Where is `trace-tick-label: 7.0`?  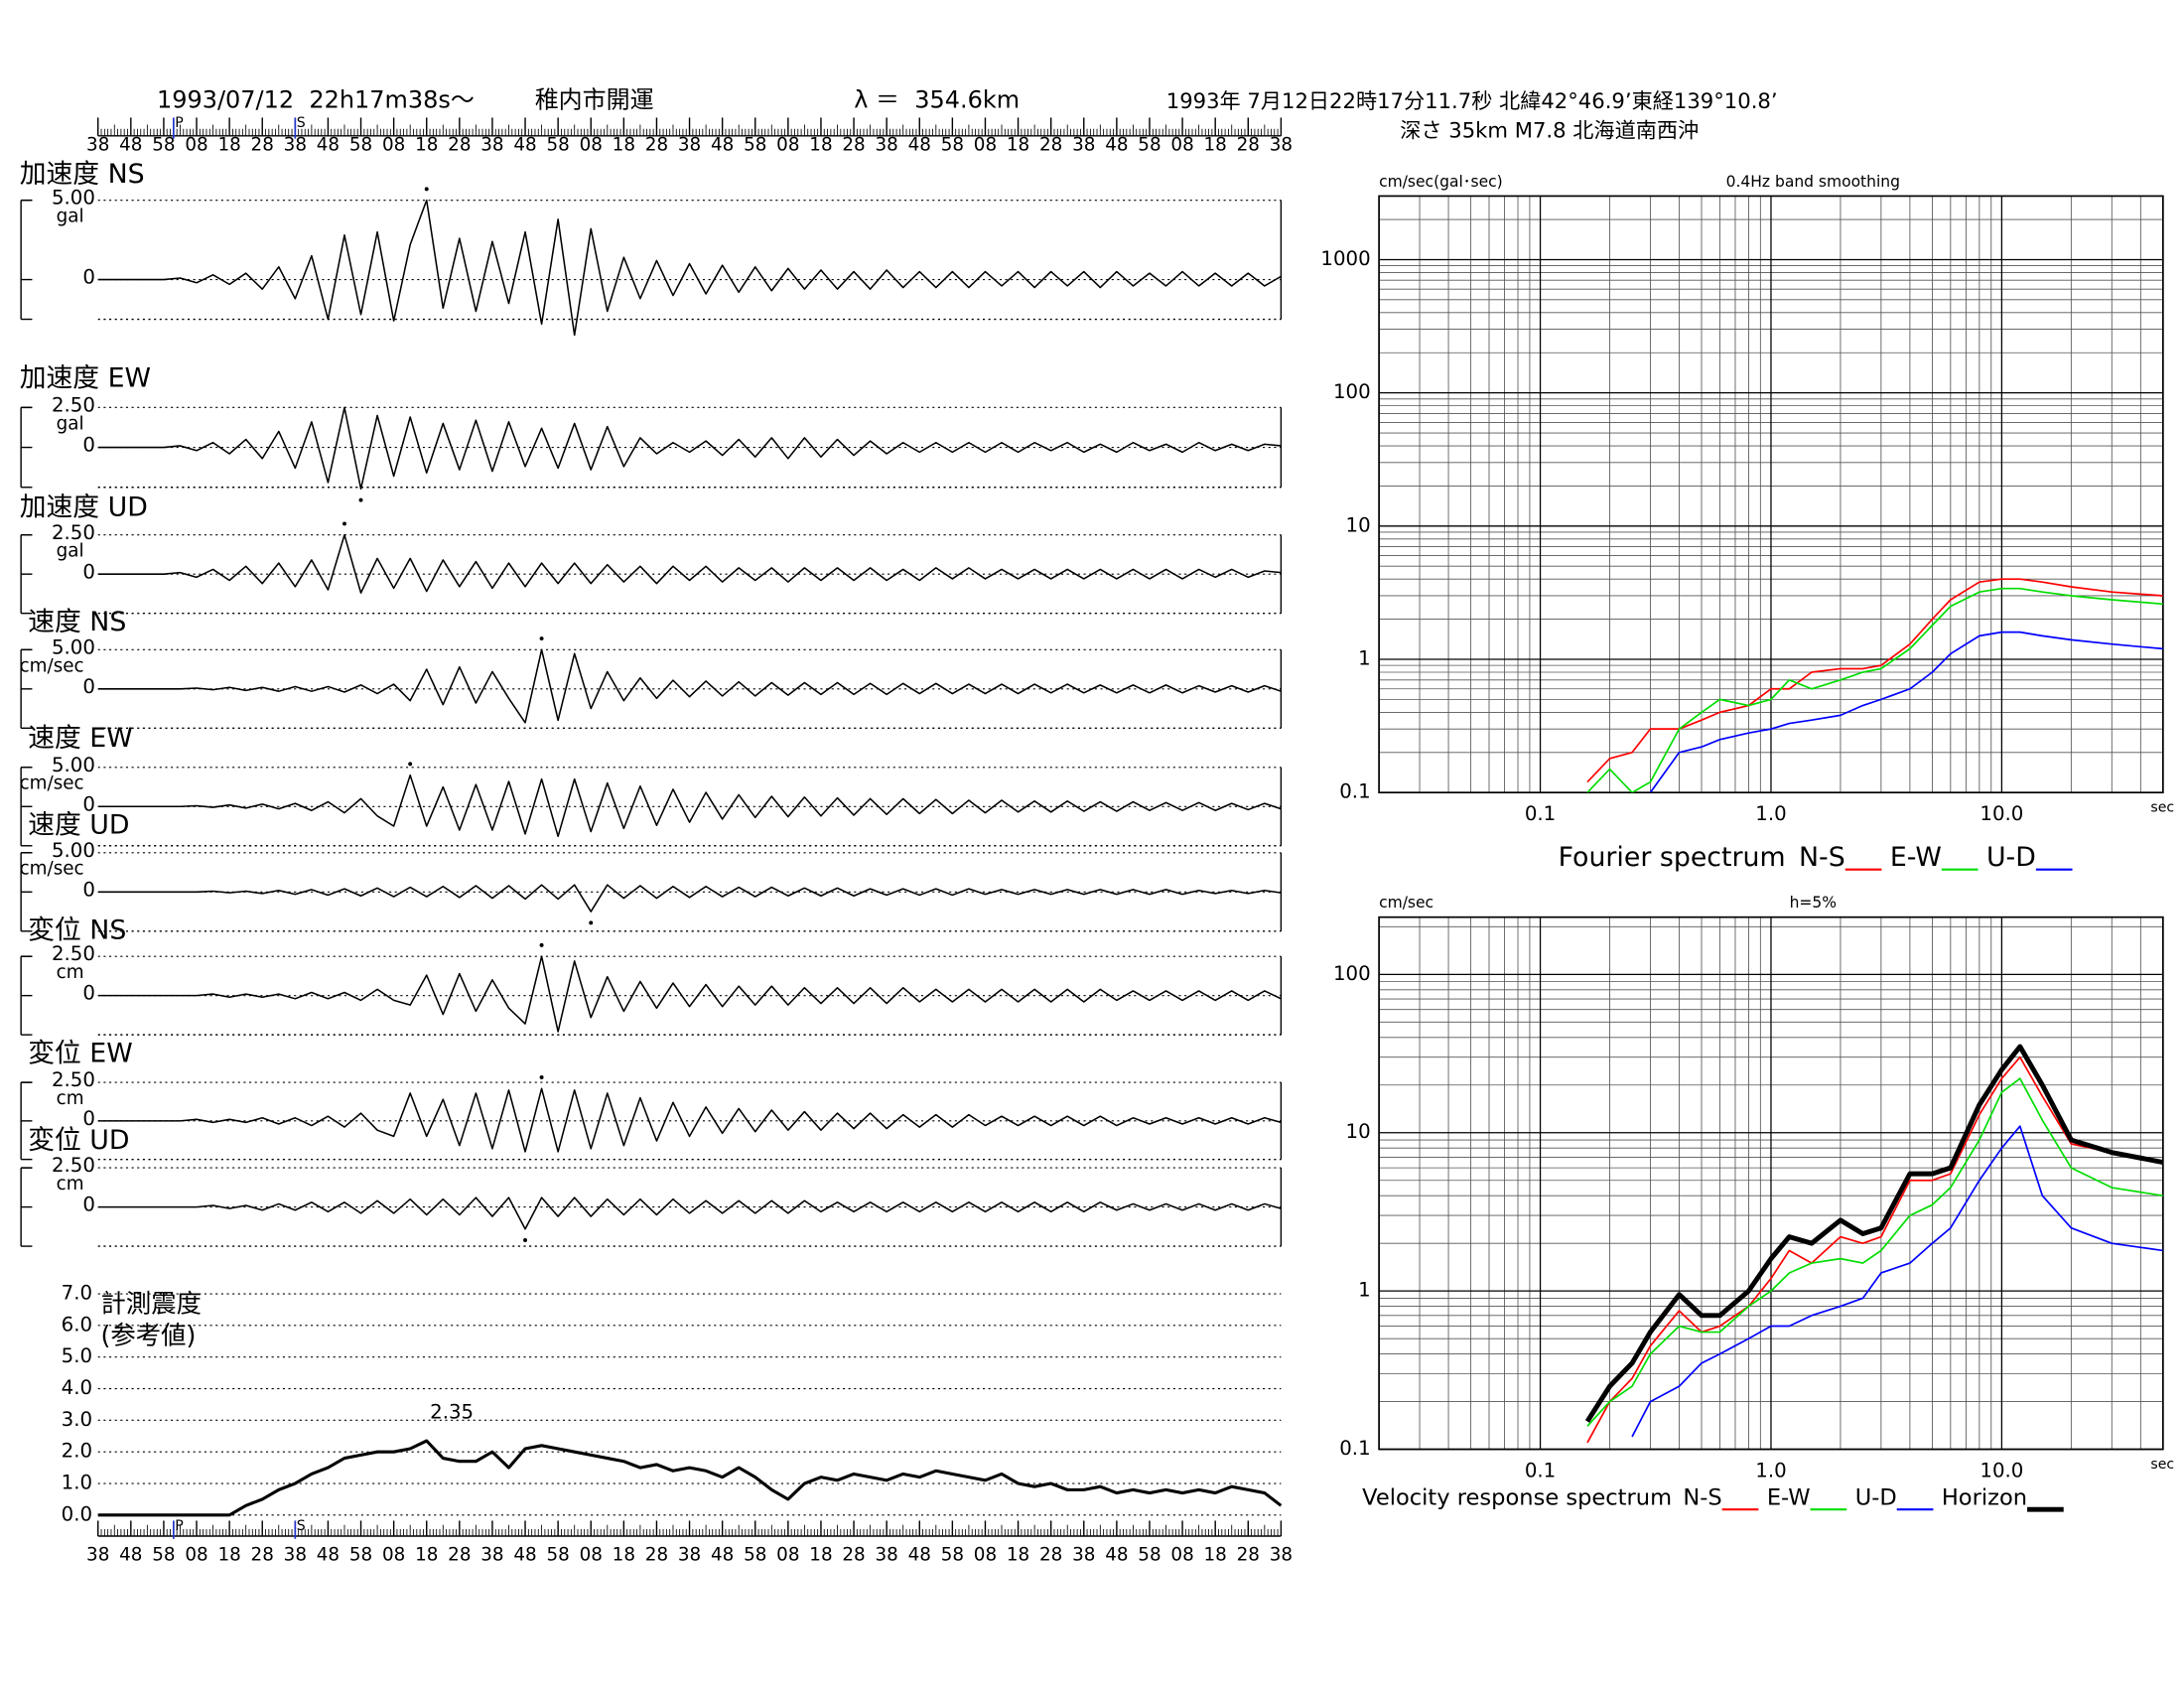
trace-tick-label: 7.0 is located at coordinates (77, 1293).